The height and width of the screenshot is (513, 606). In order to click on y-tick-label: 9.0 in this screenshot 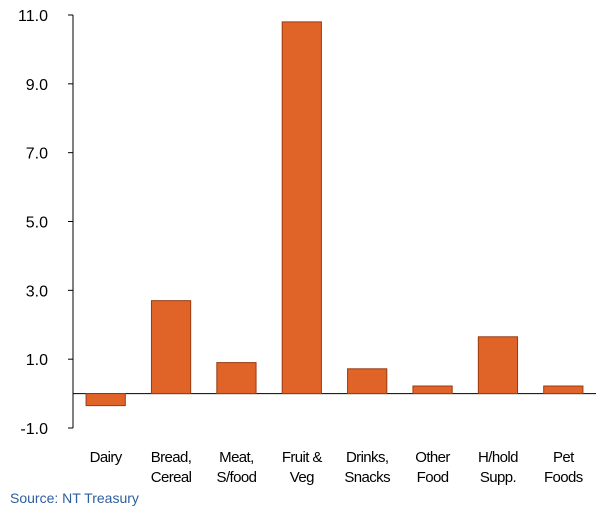, I will do `click(37, 85)`.